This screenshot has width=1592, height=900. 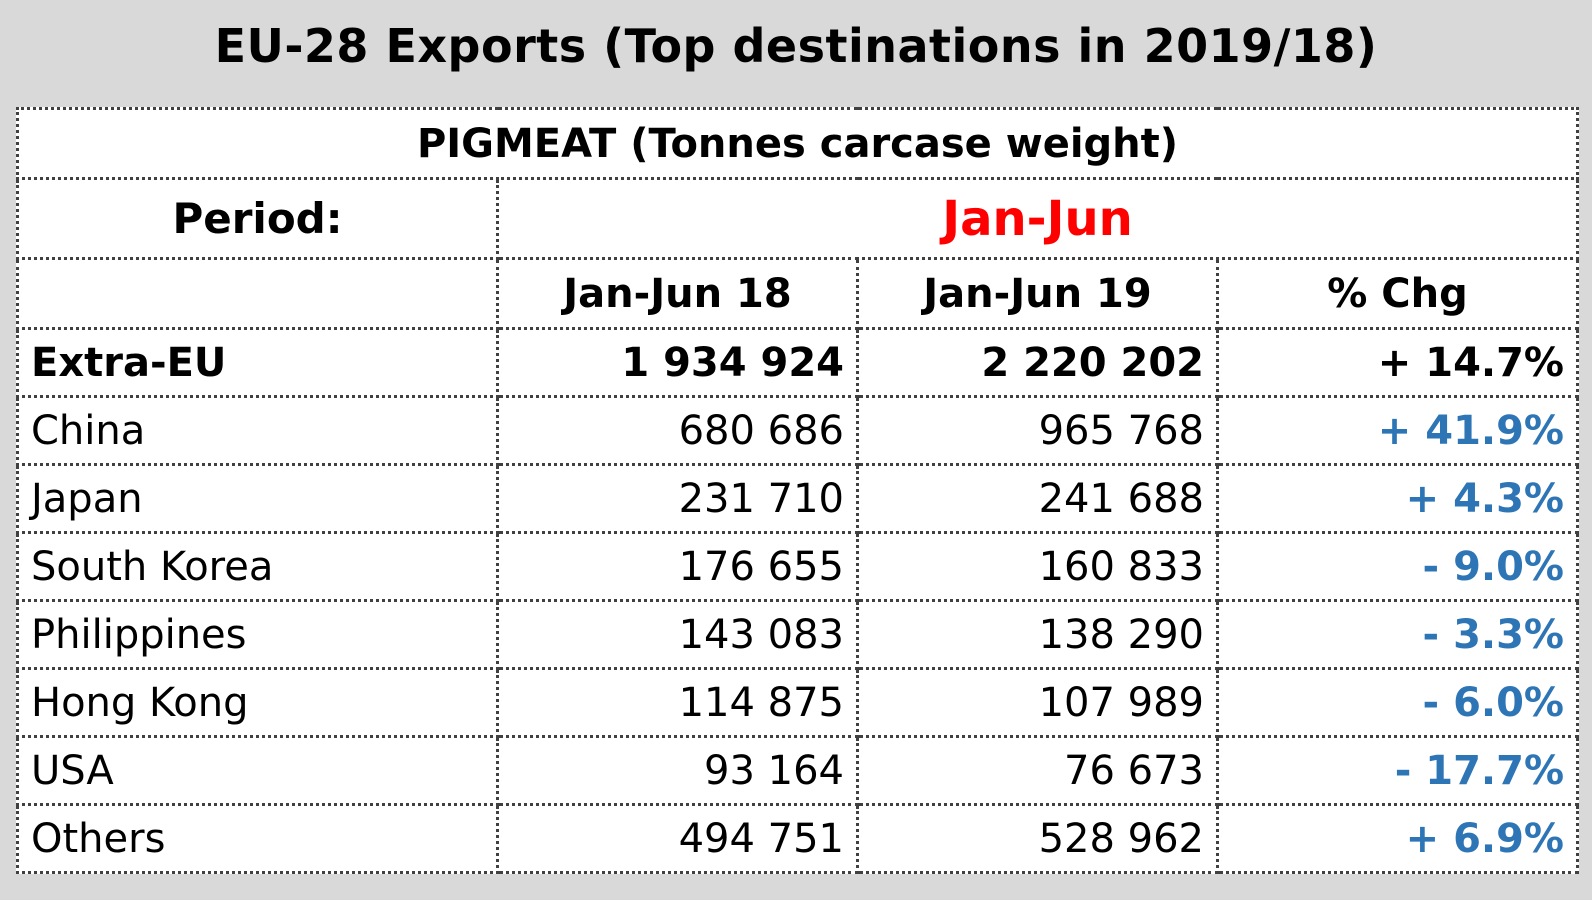 I want to click on value-2019-cell: 965 768, so click(x=1037, y=430).